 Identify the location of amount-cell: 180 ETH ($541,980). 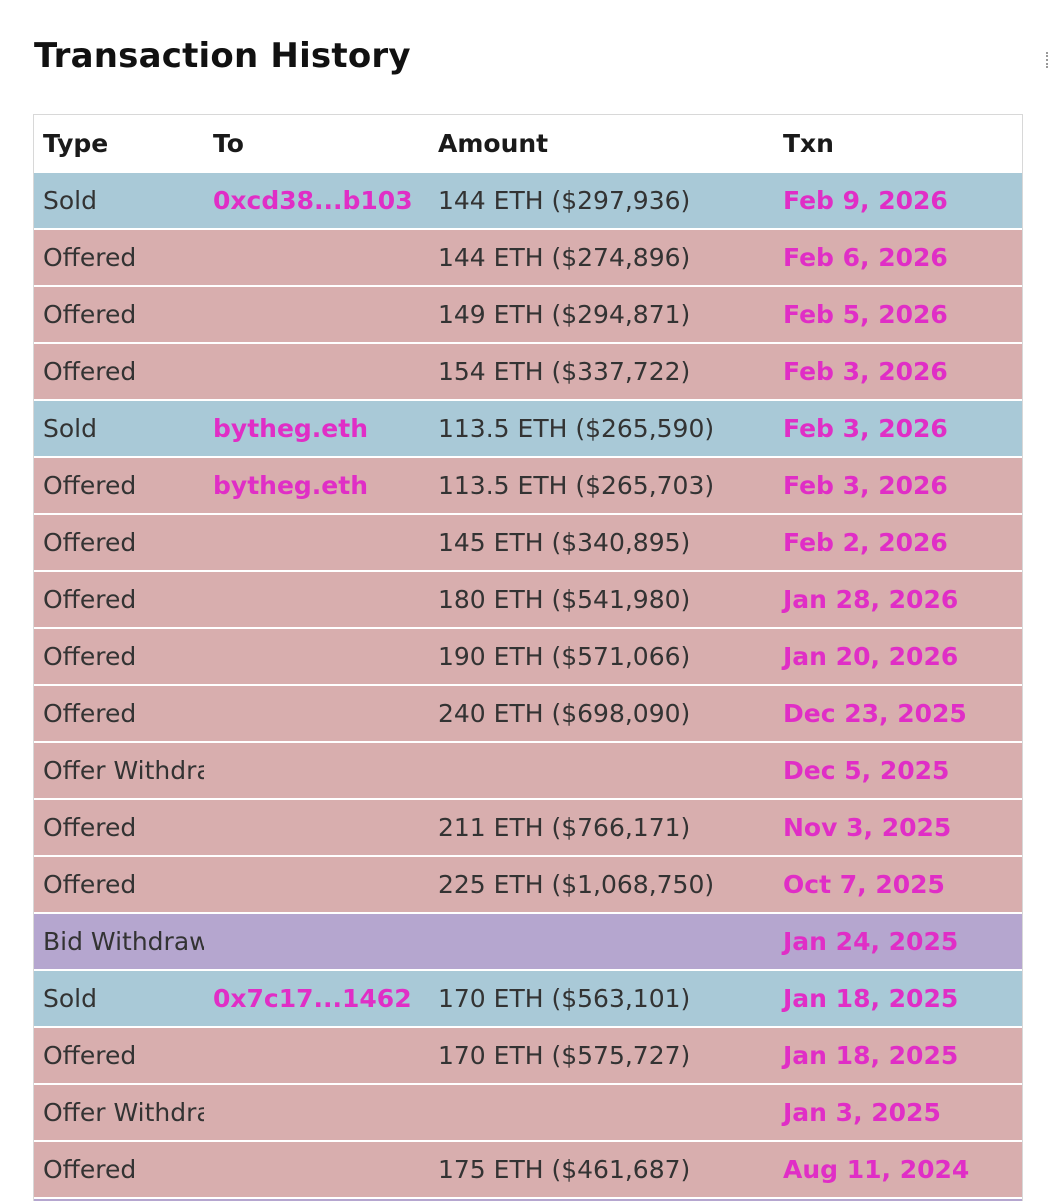
(601, 599).